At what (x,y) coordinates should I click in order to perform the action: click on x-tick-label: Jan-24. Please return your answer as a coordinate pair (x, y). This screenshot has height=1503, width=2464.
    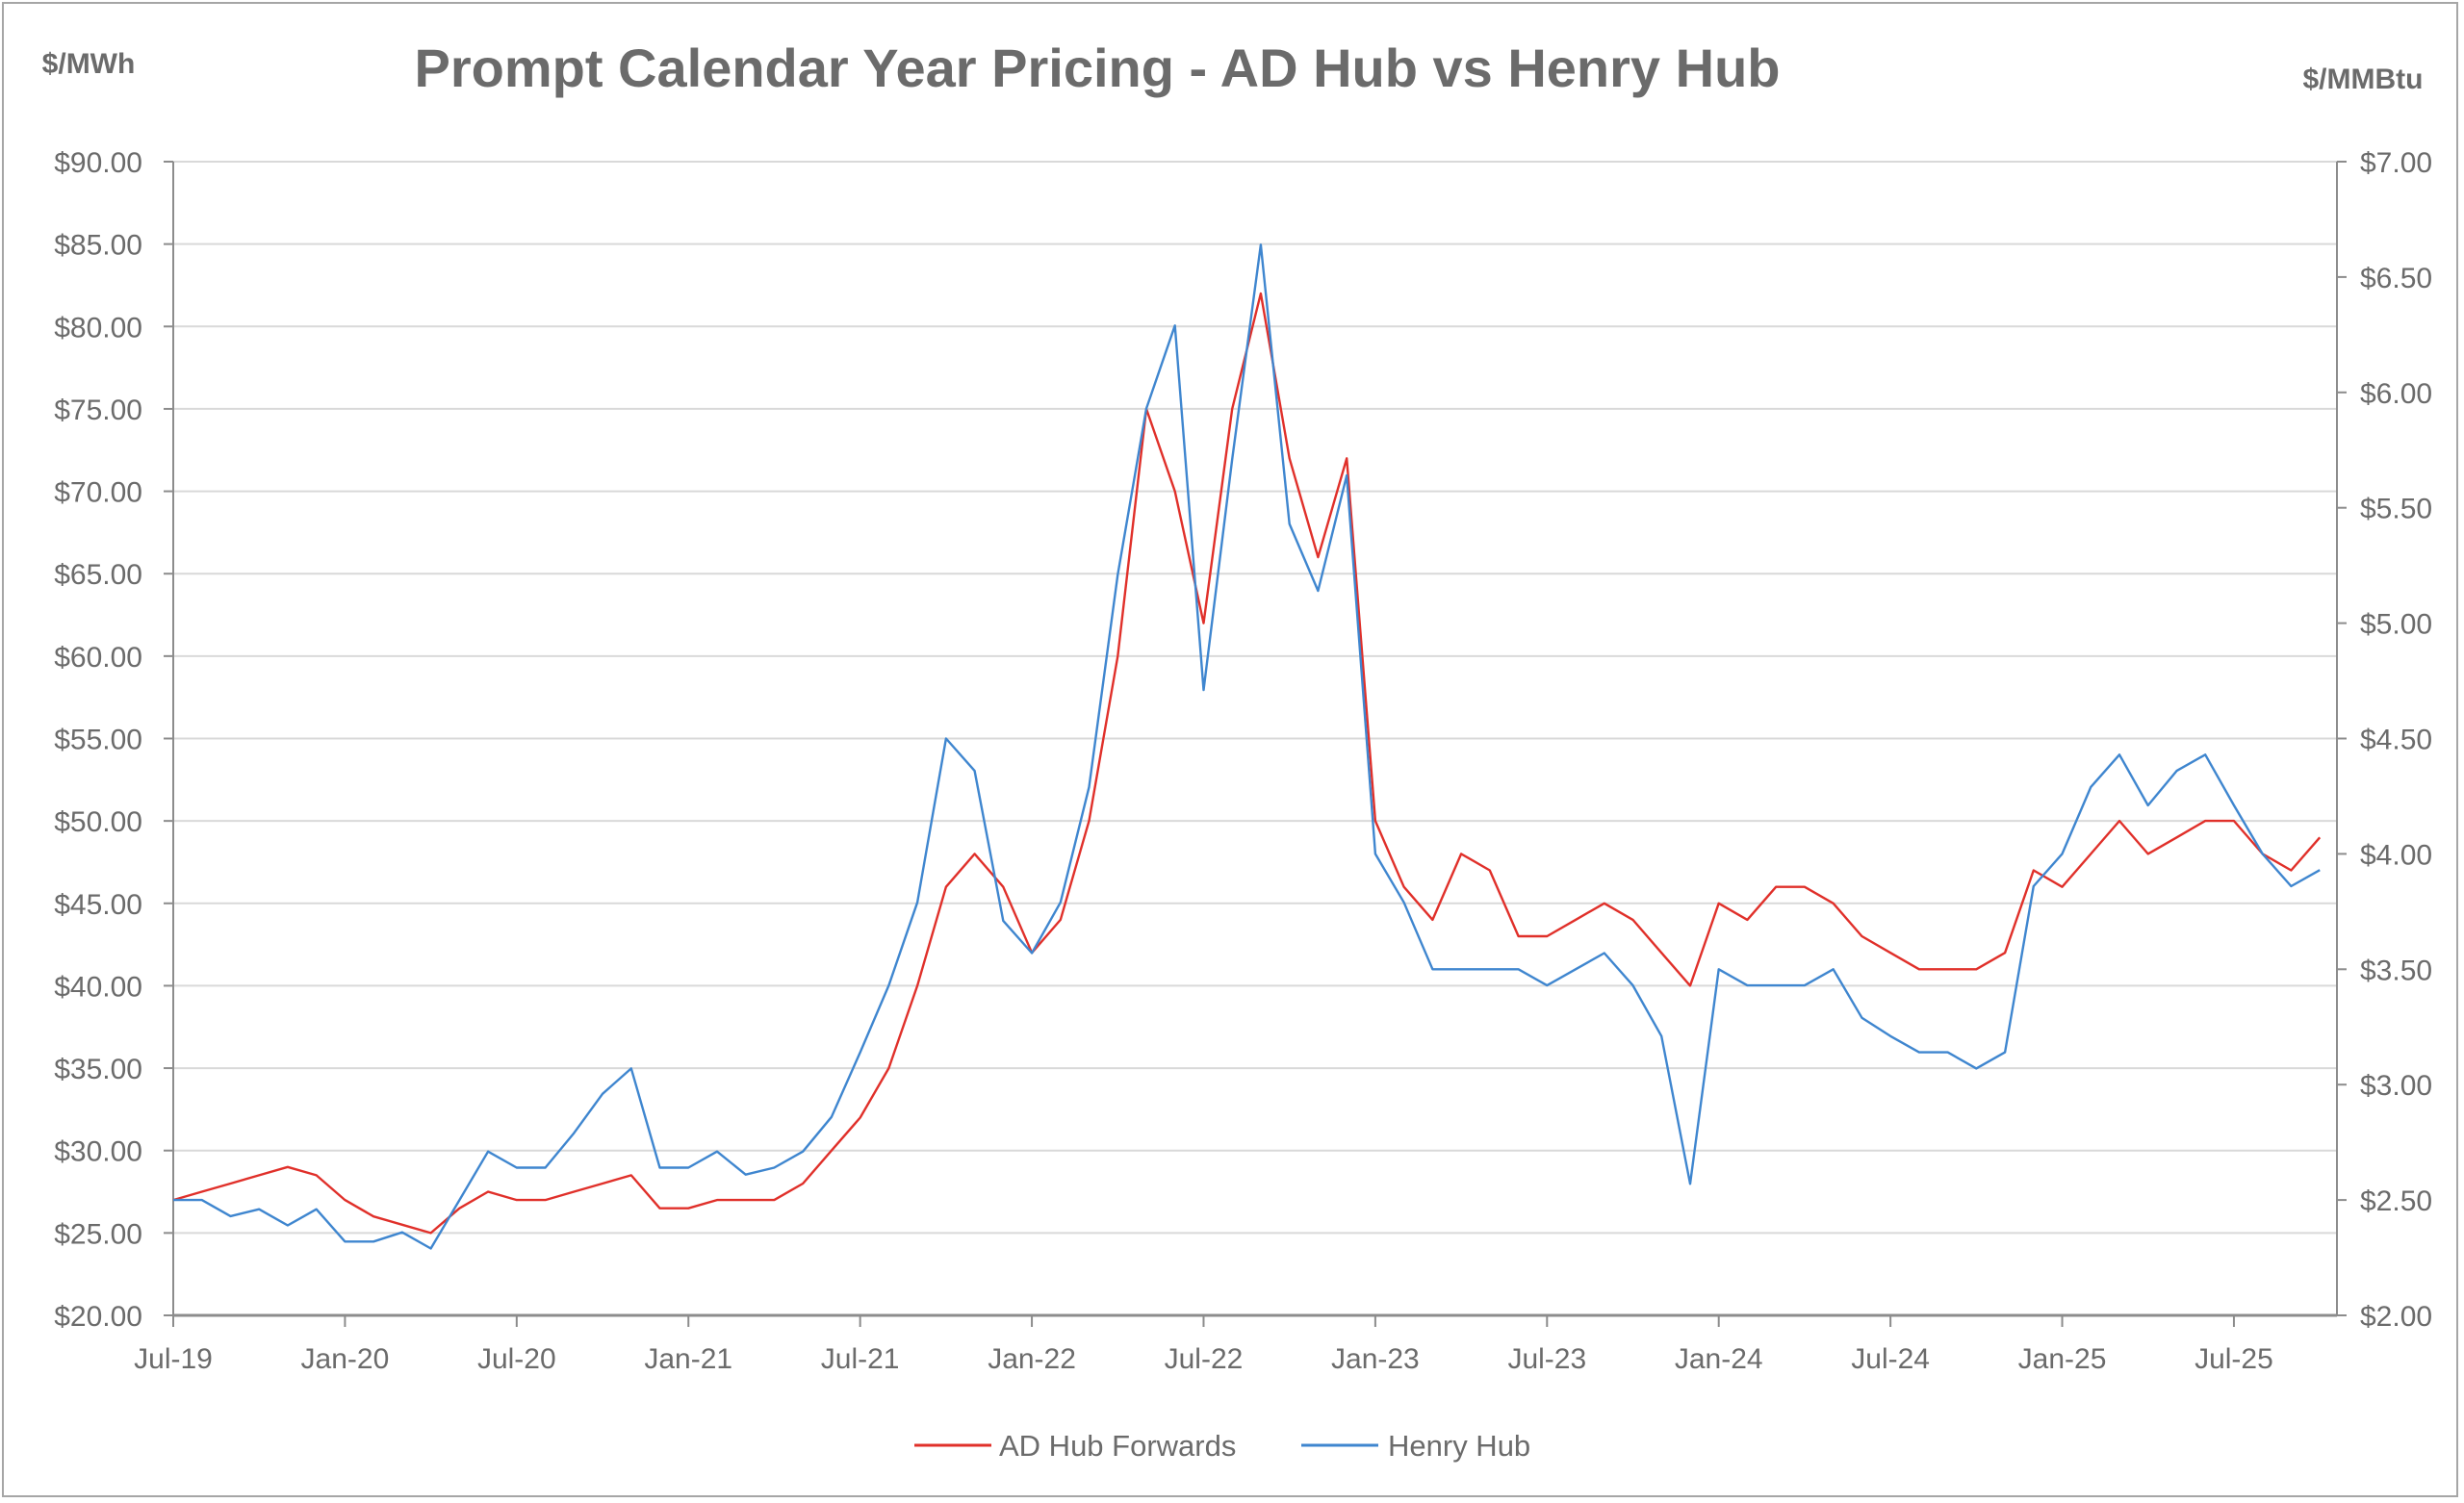
    Looking at the image, I should click on (1719, 1359).